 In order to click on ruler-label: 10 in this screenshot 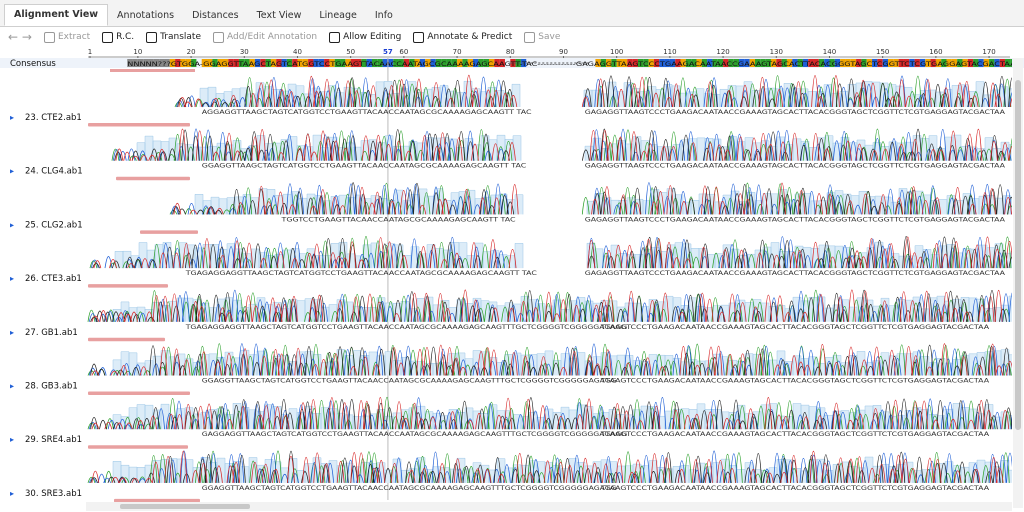, I will do `click(137, 52)`.